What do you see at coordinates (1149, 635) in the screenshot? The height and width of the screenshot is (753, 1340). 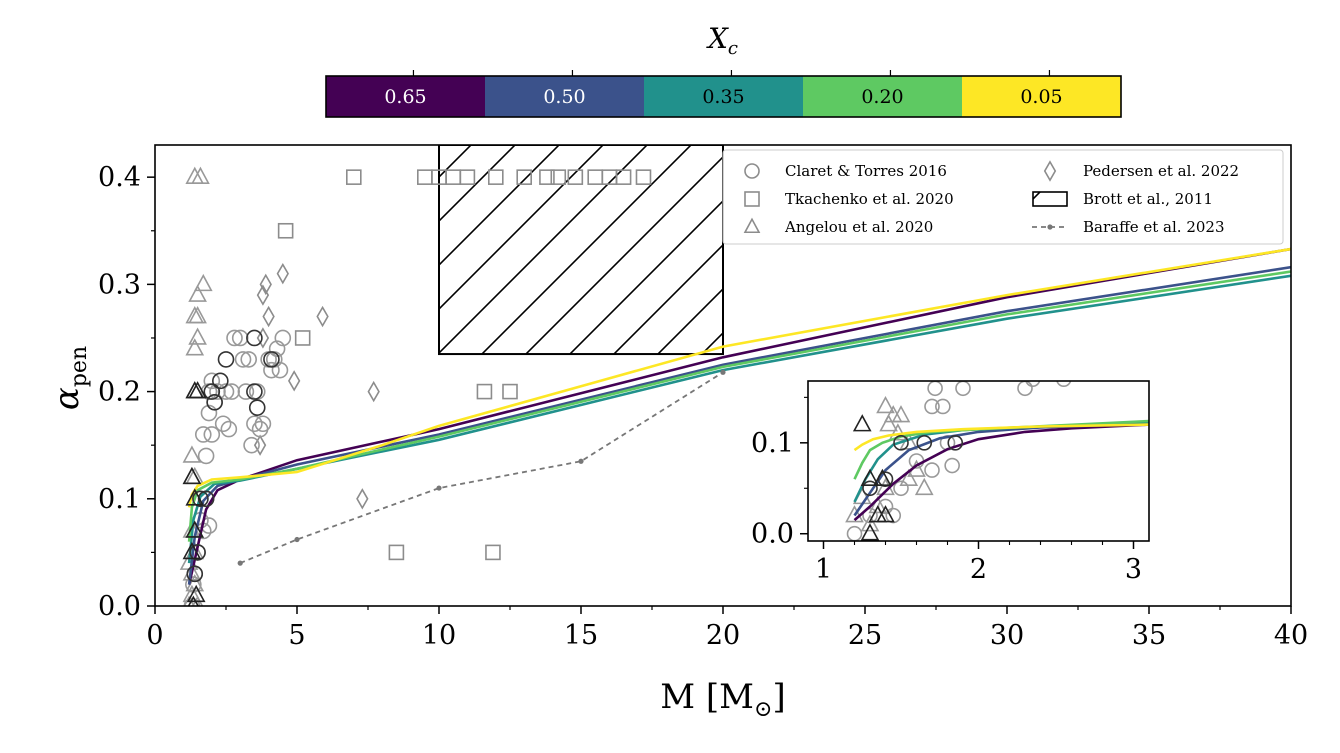 I see `x-tick-label: 35` at bounding box center [1149, 635].